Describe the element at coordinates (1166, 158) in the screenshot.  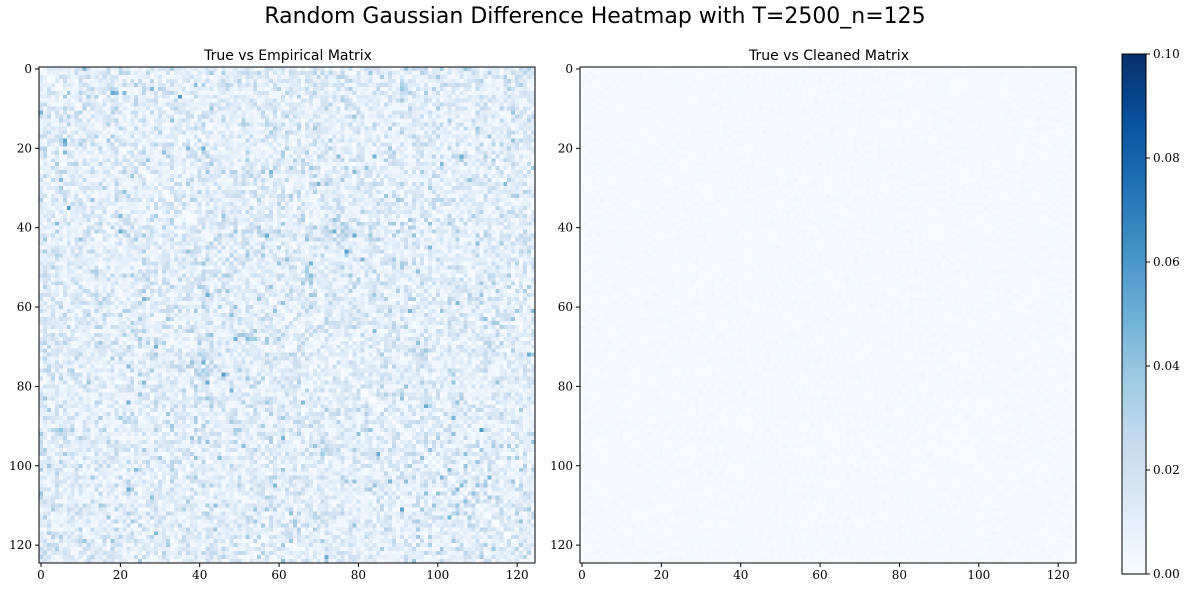
I see `colorbar-tick-label: 0.08` at that location.